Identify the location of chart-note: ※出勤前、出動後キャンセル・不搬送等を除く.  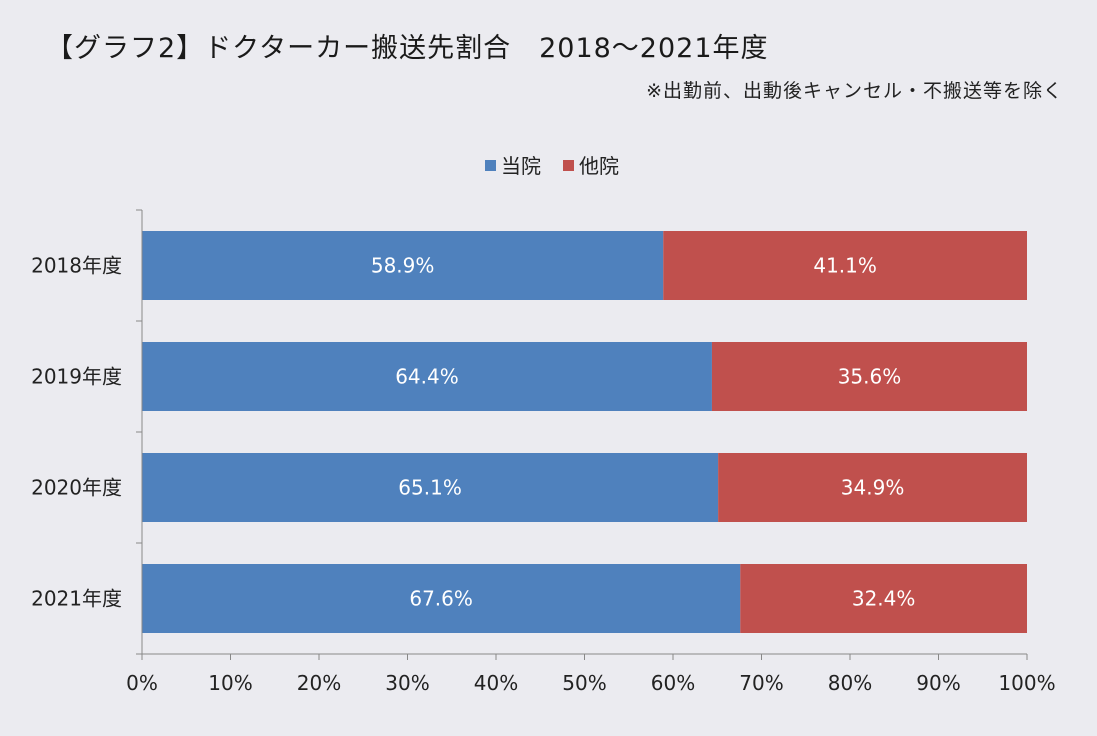
(854, 91).